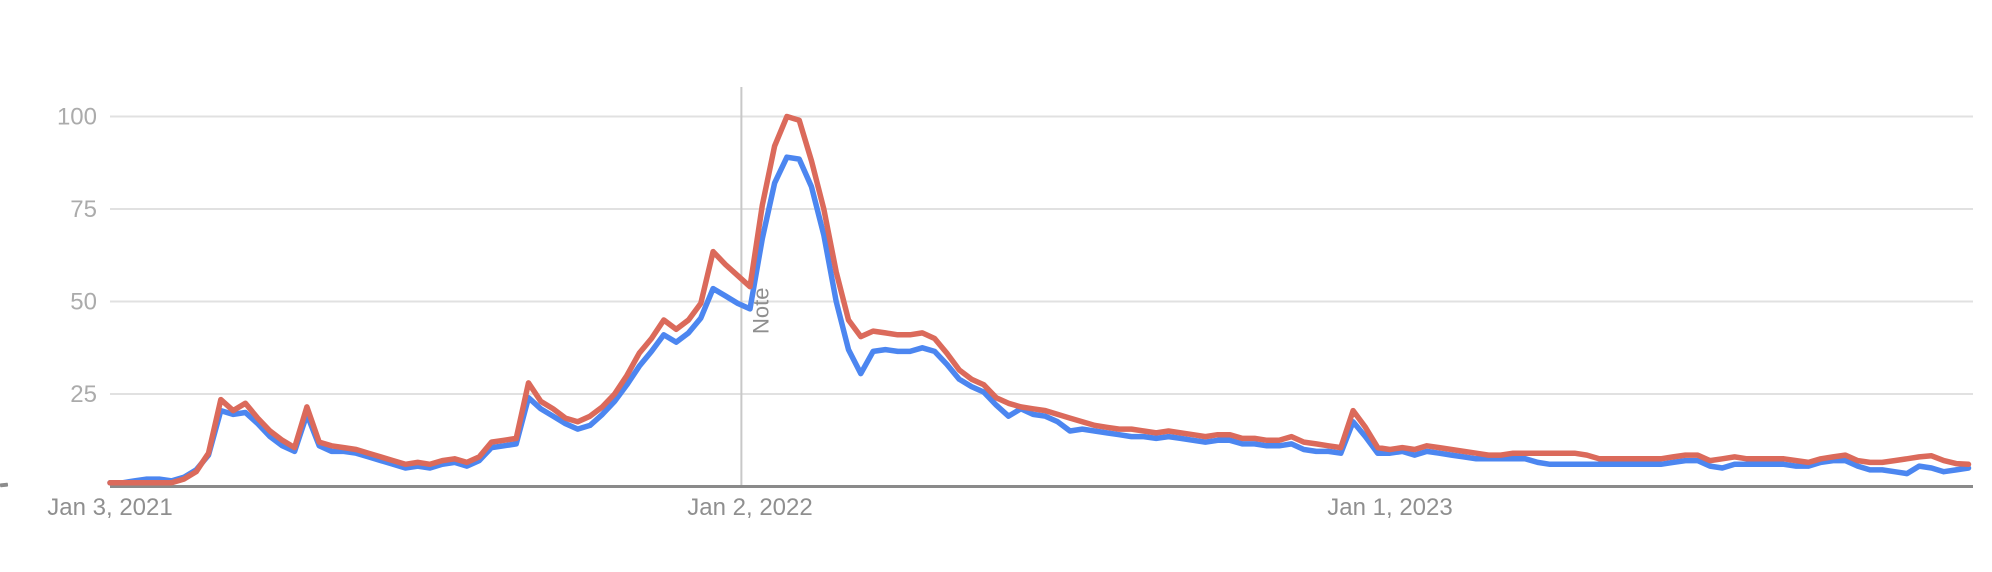  What do you see at coordinates (1389, 507) in the screenshot?
I see `x-tick-label-2: Jan 1, 2023` at bounding box center [1389, 507].